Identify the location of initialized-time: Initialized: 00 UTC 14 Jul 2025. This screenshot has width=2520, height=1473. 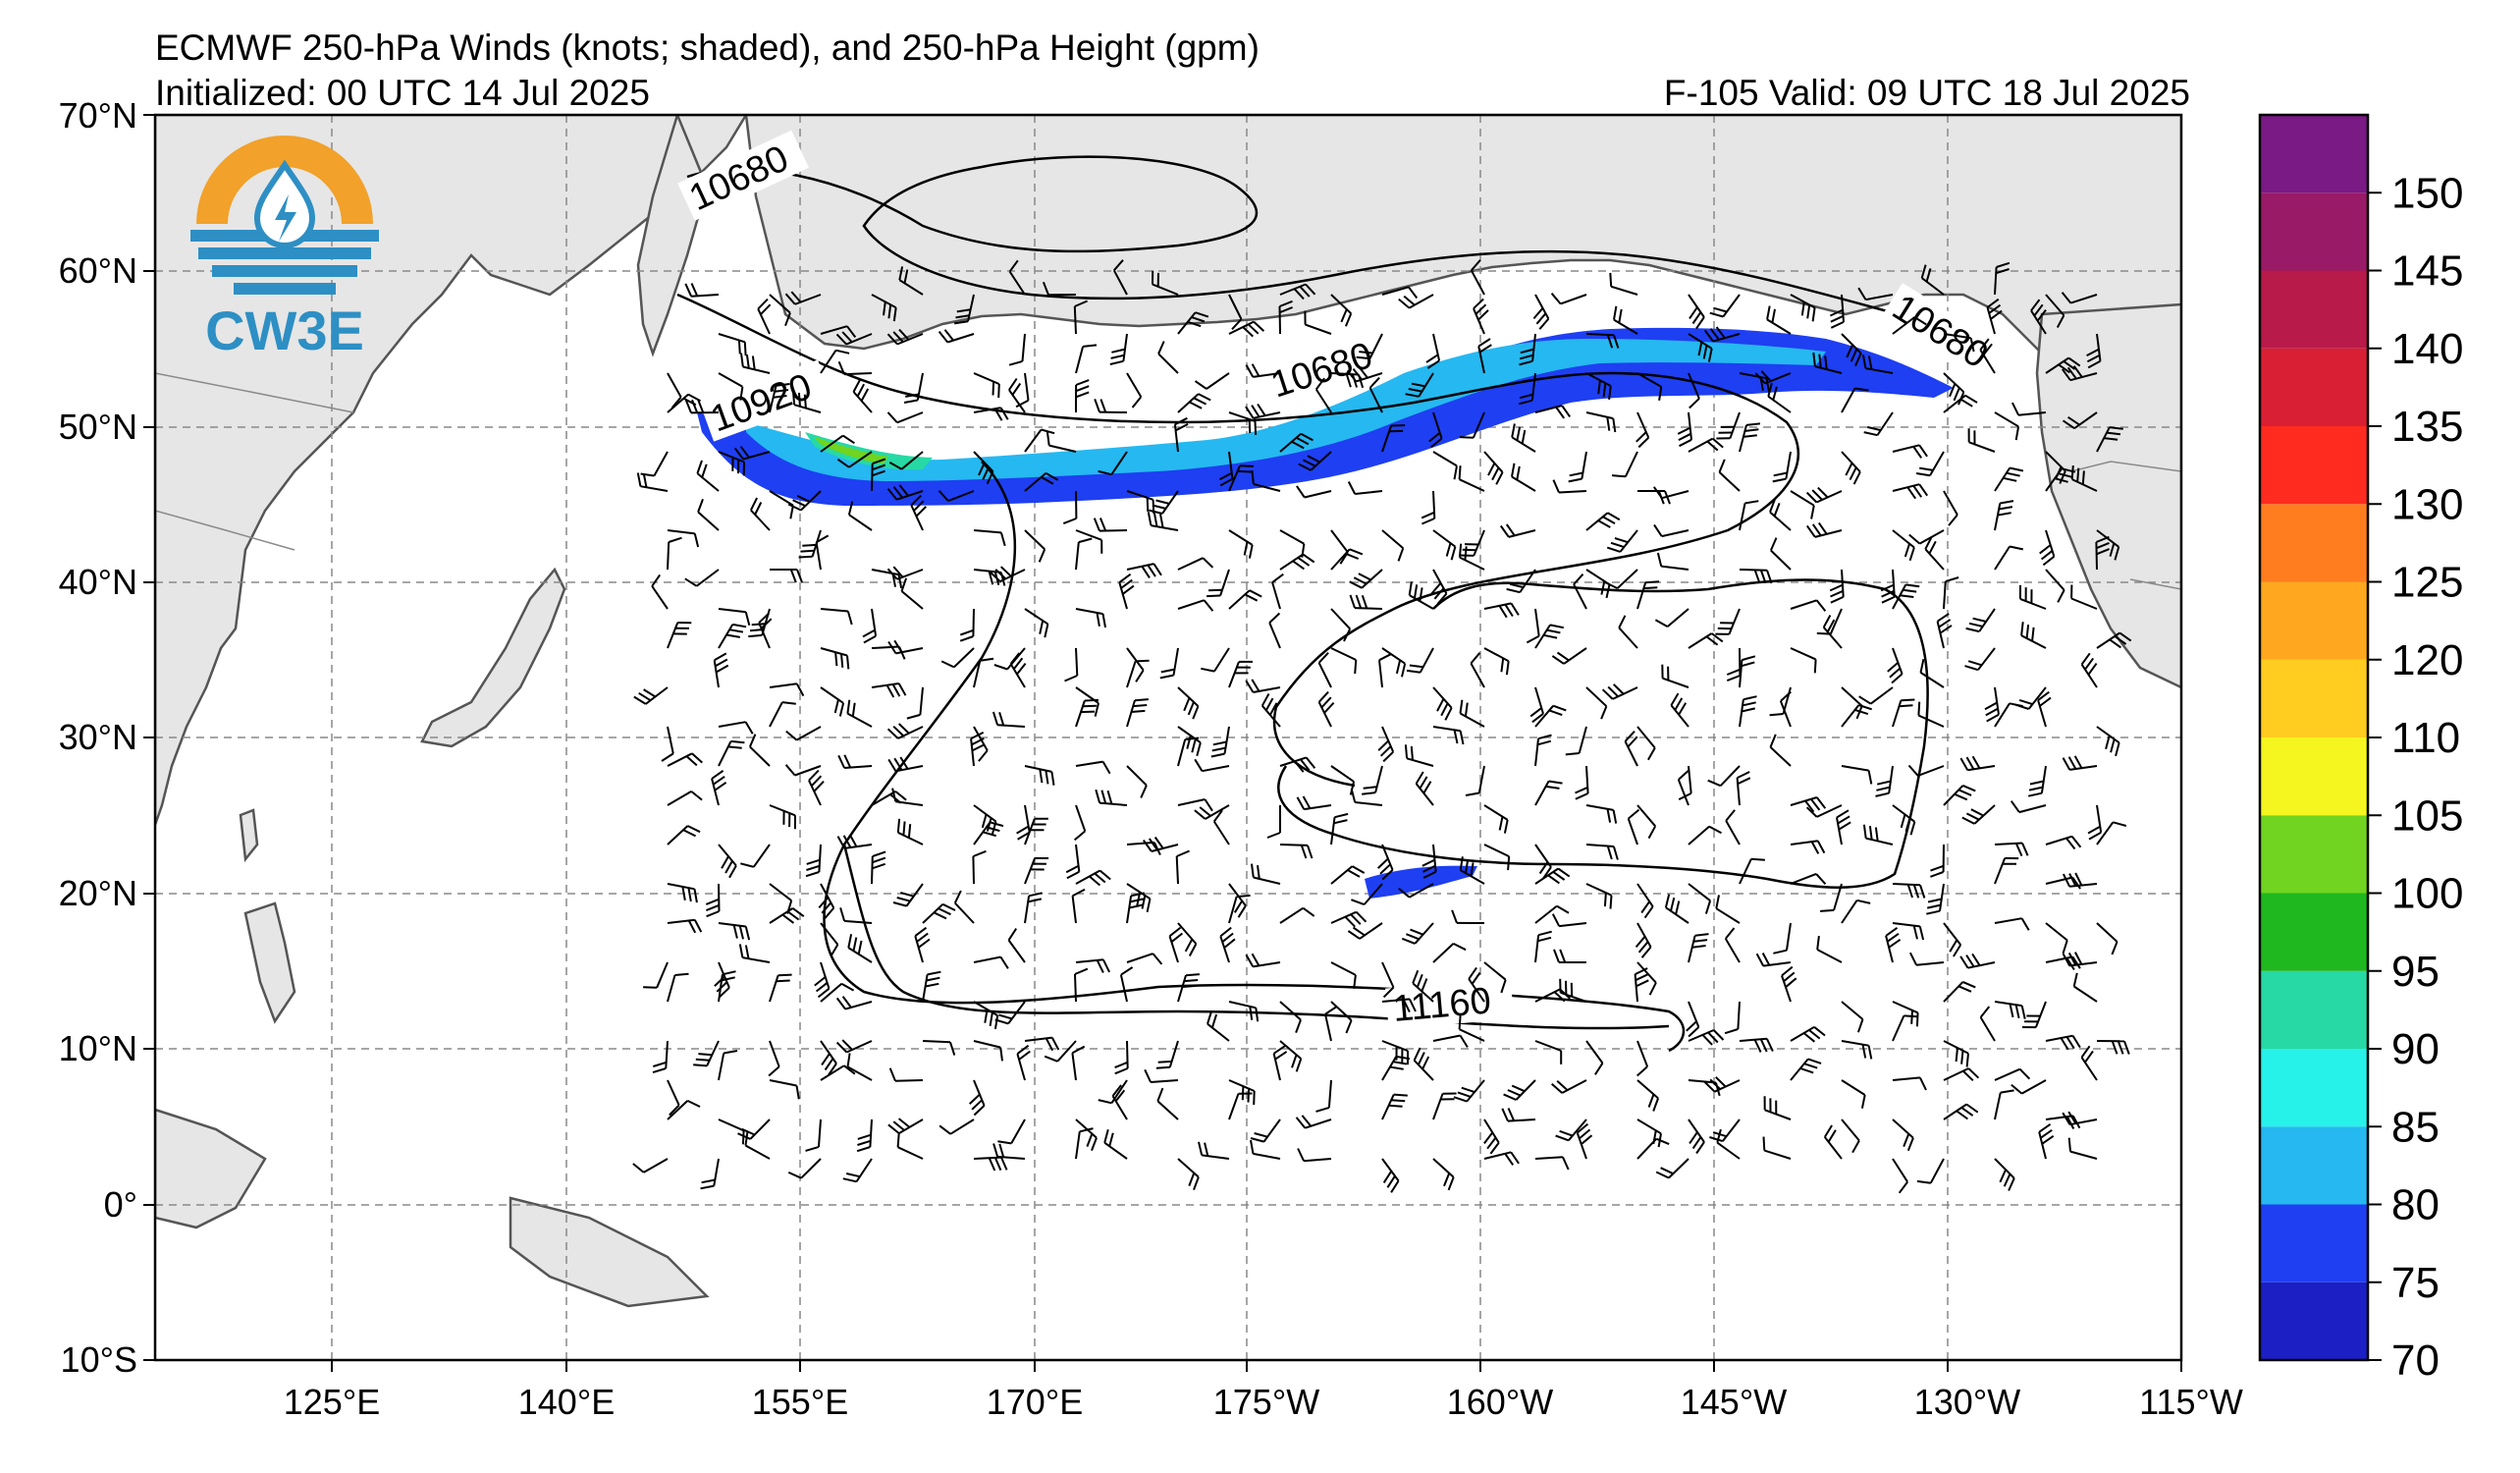
(402, 93).